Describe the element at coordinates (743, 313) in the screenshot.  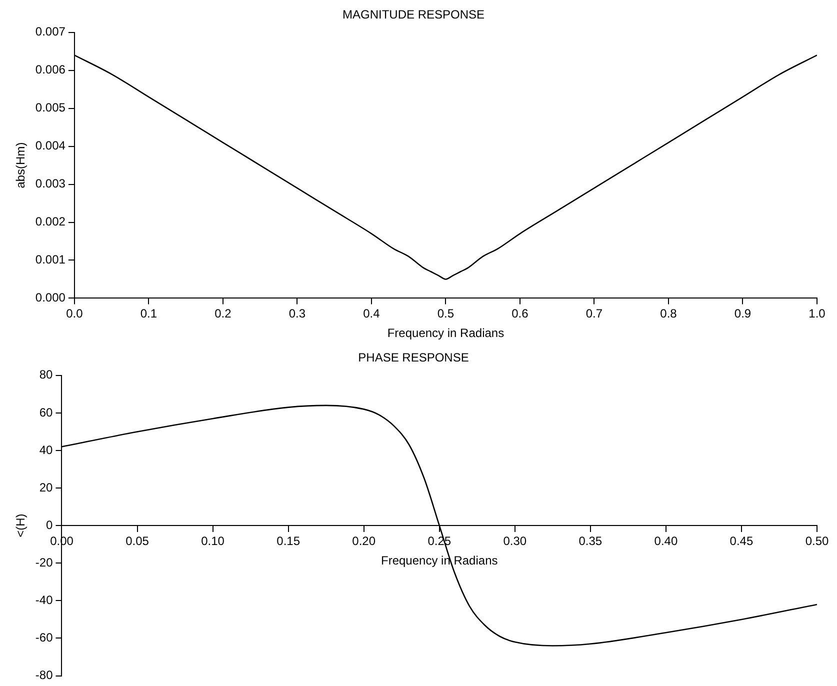
I see `x-tick-label: 0.9` at that location.